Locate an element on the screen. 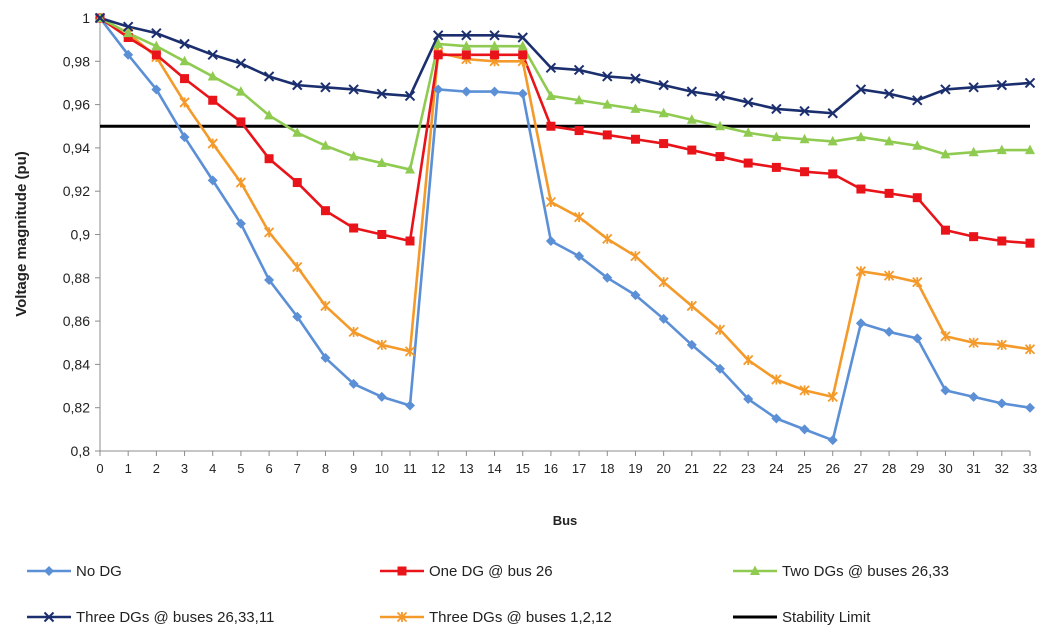 This screenshot has width=1041, height=628. x-tick-label: 13 is located at coordinates (466, 468).